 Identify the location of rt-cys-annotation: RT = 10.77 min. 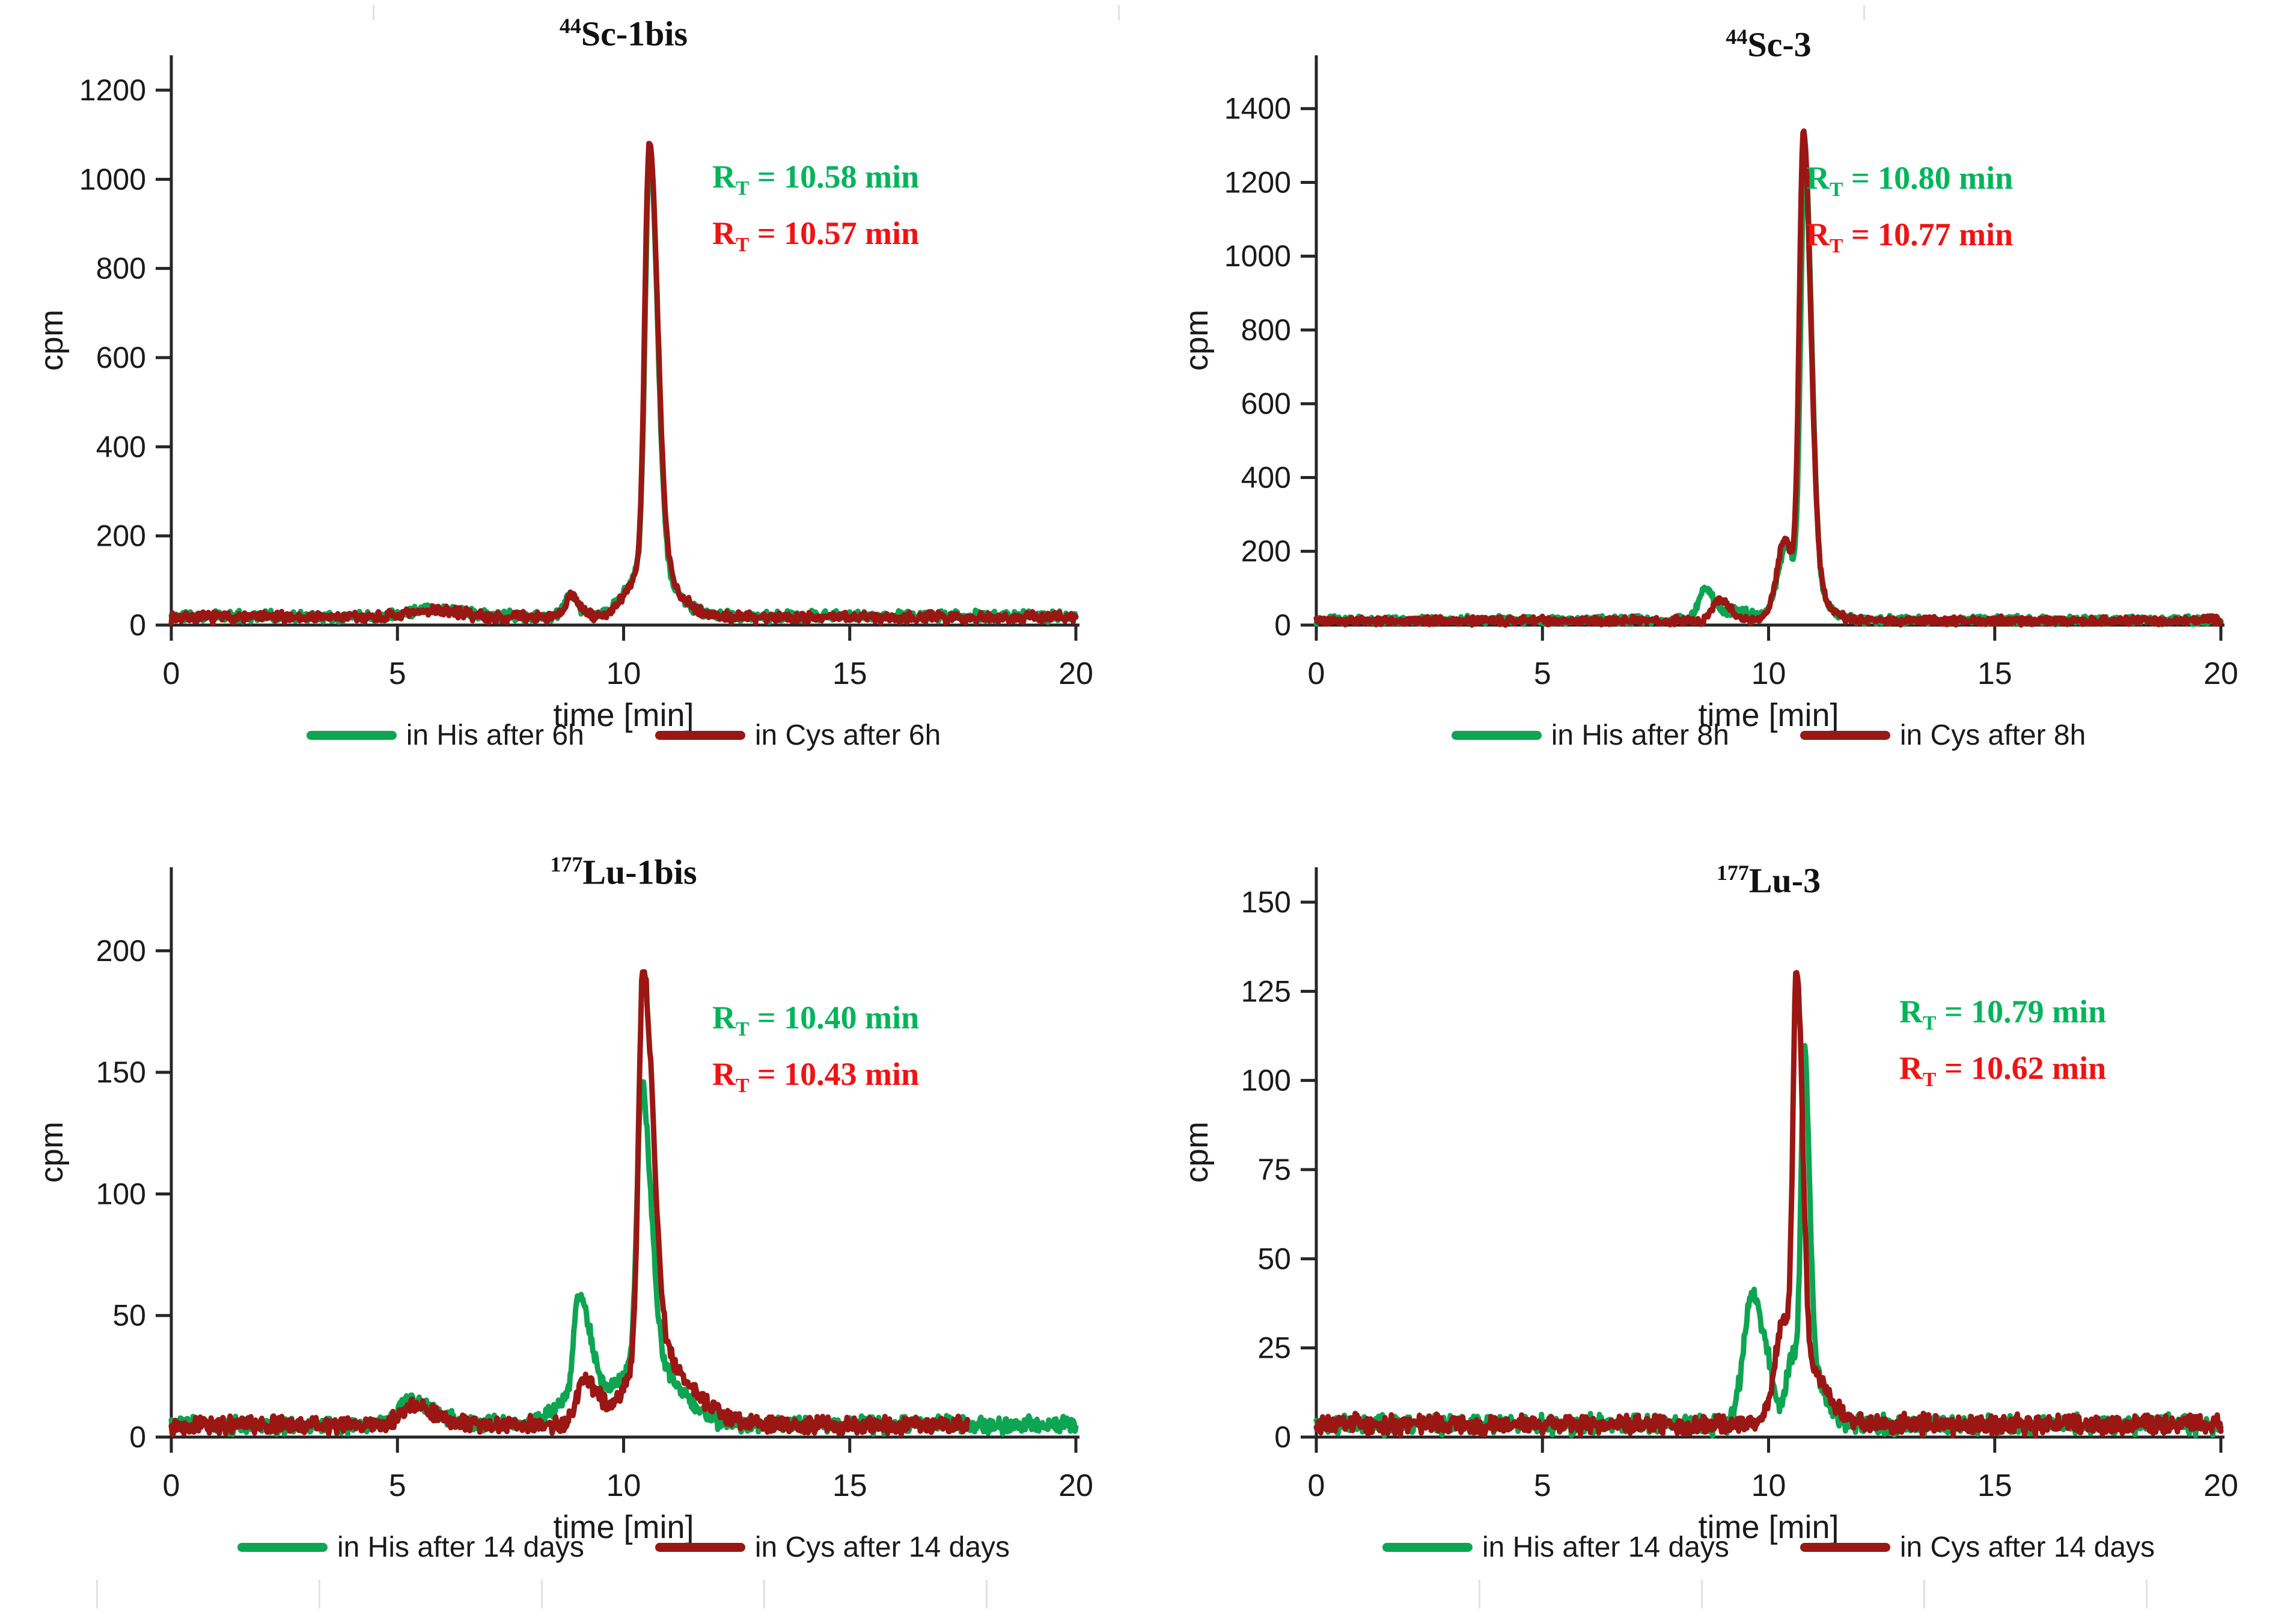
(1910, 237).